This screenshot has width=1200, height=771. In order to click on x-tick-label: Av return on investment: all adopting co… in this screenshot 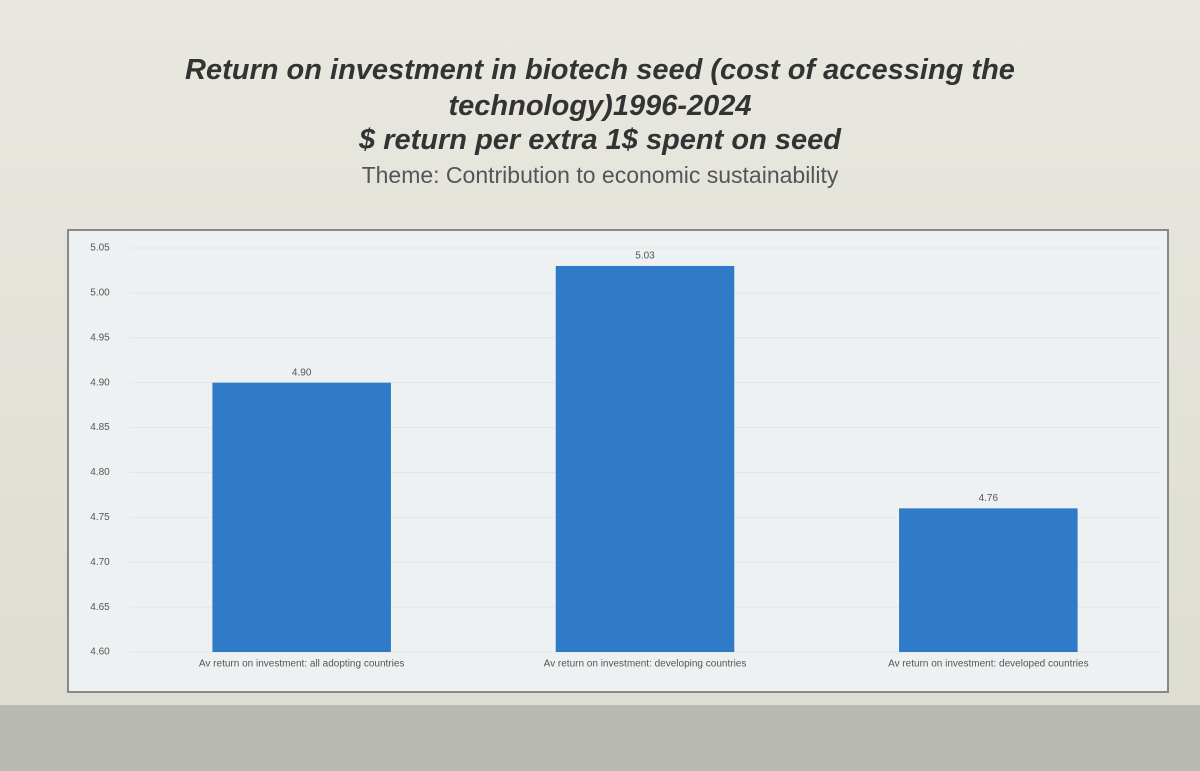, I will do `click(302, 664)`.